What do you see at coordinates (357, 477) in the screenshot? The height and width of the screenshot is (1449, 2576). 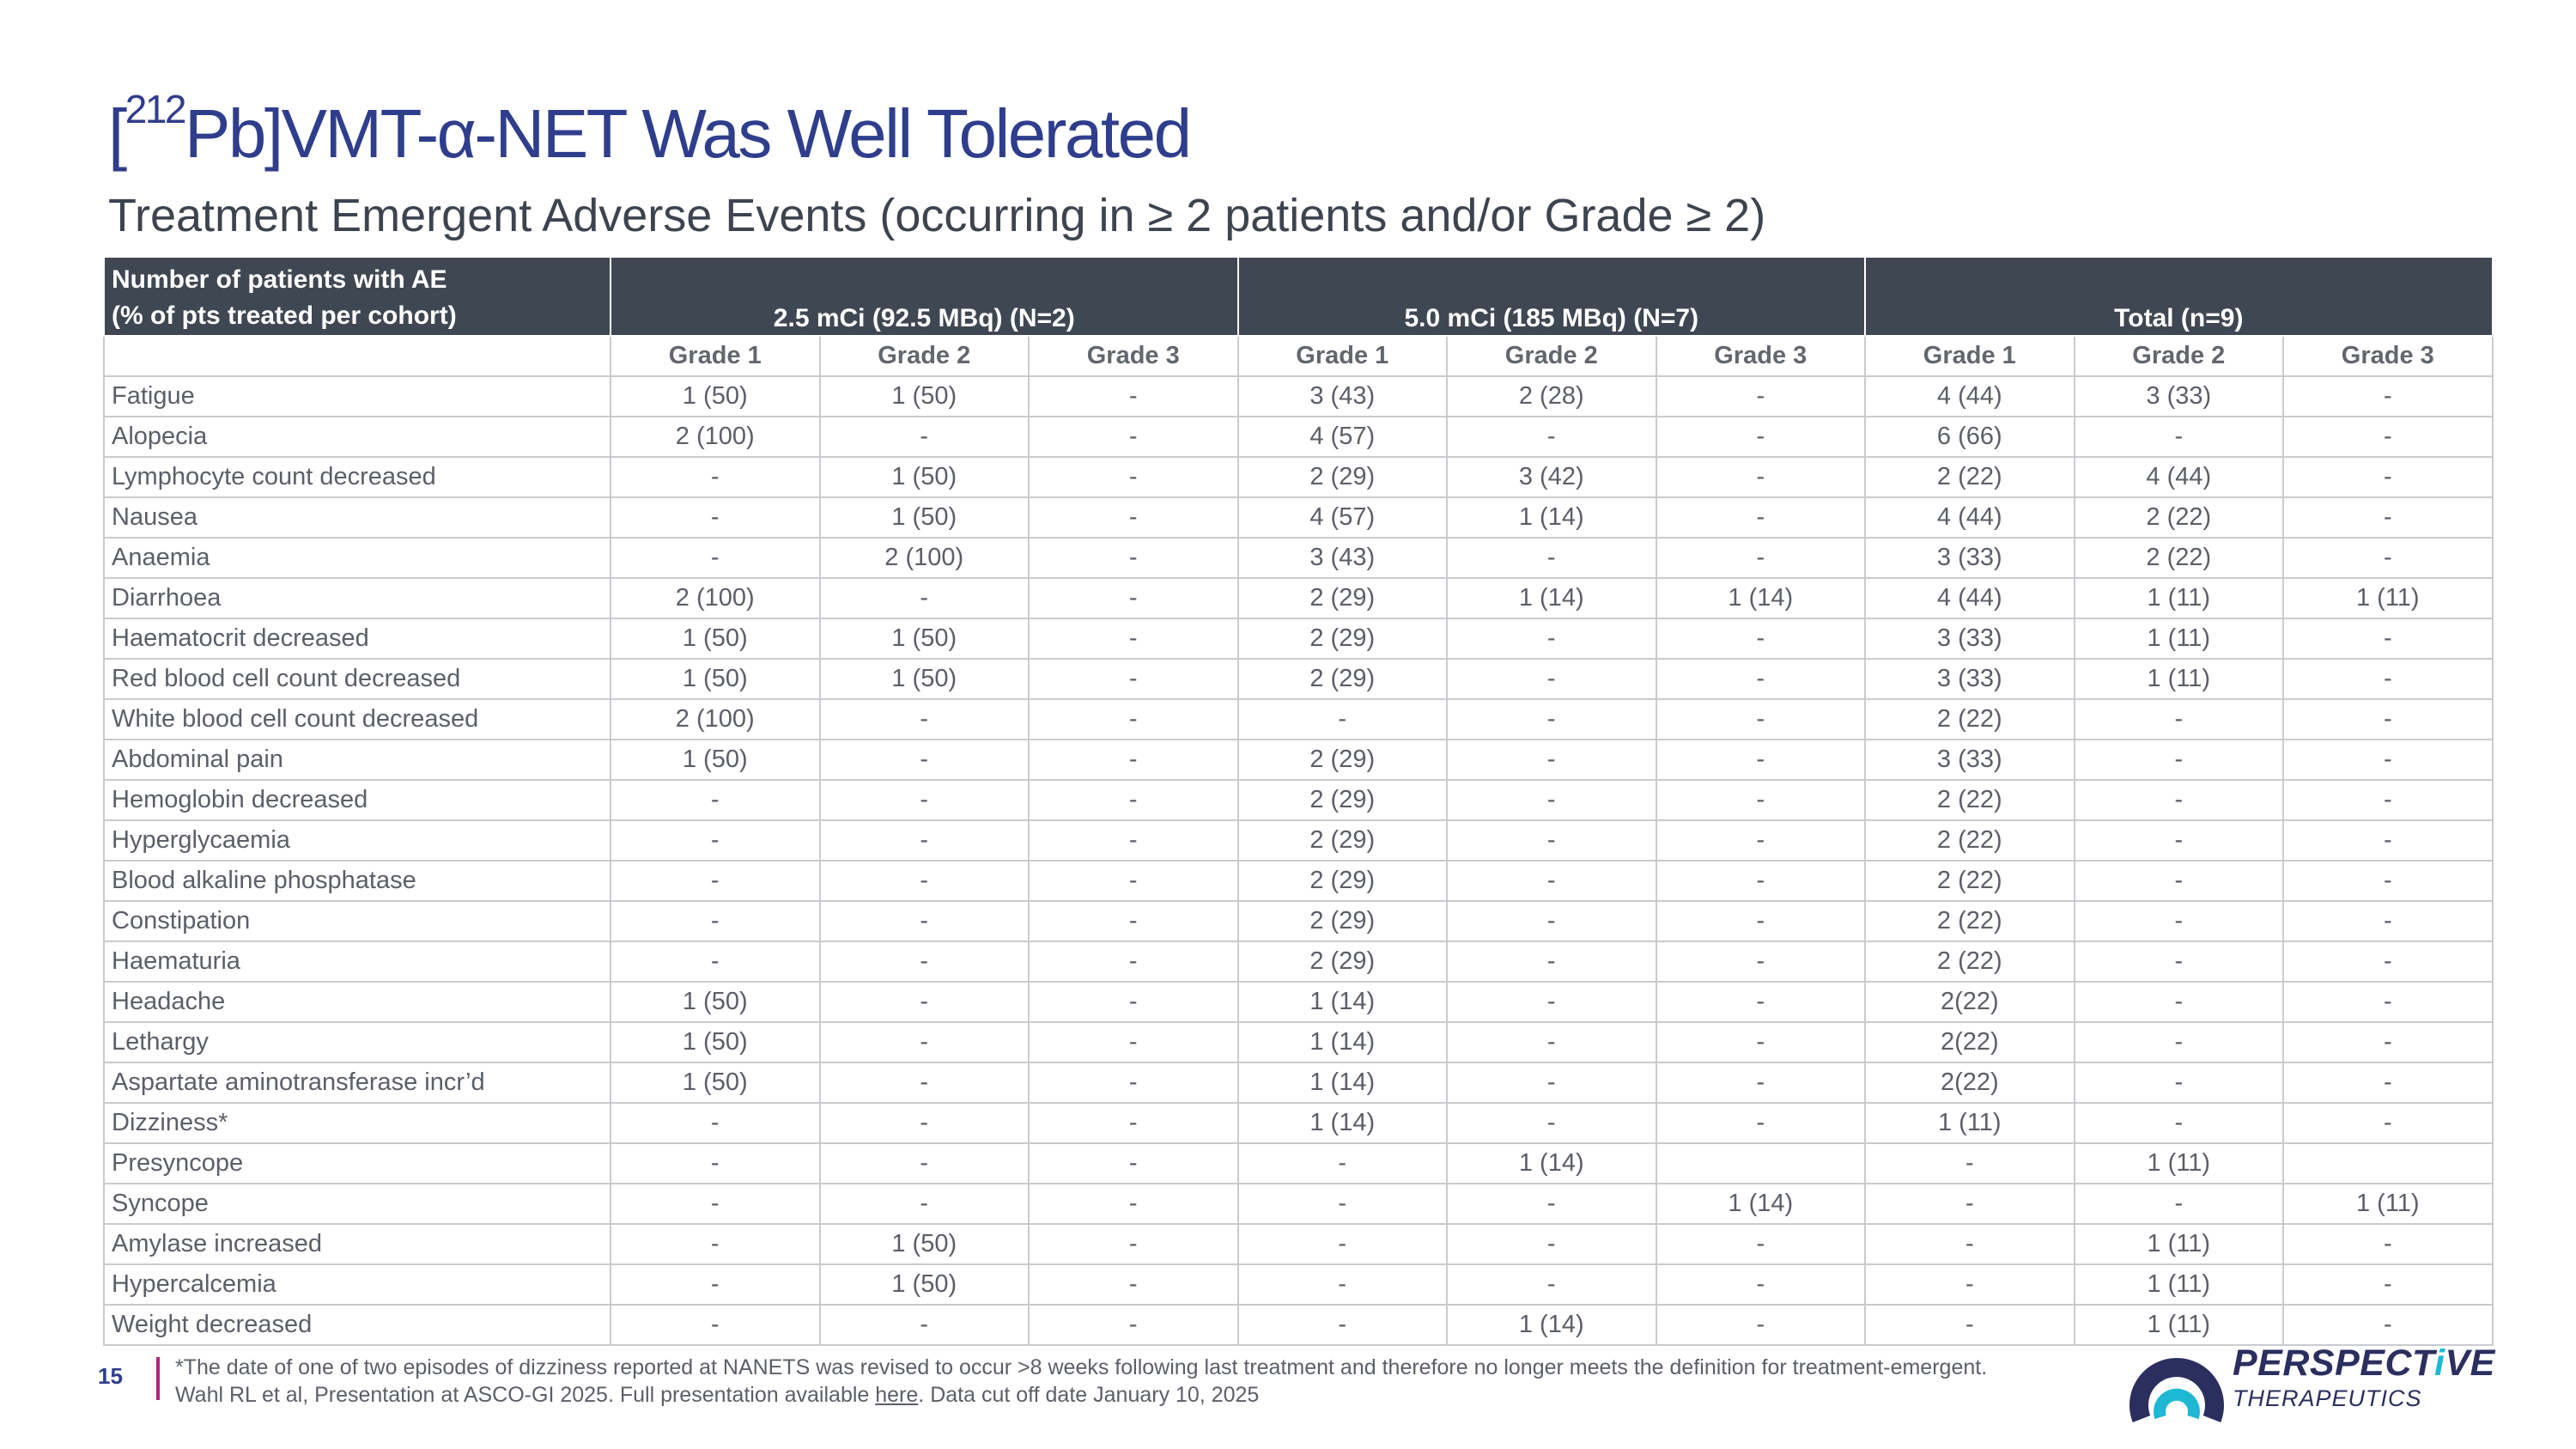 I see `adverse-event-name: Lymphocyte count decreased` at bounding box center [357, 477].